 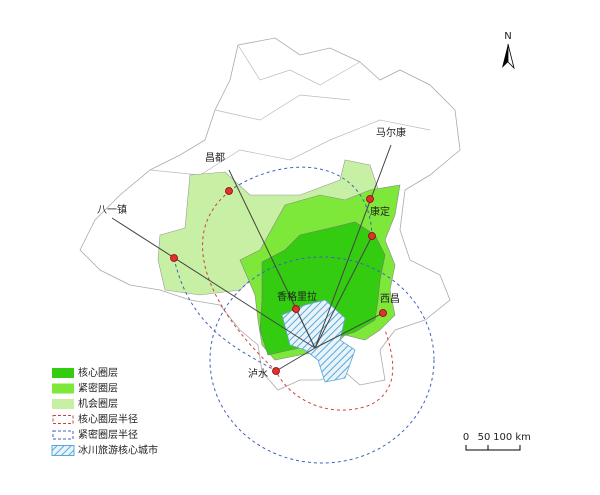 I want to click on city-label: 昌都, so click(x=215, y=158).